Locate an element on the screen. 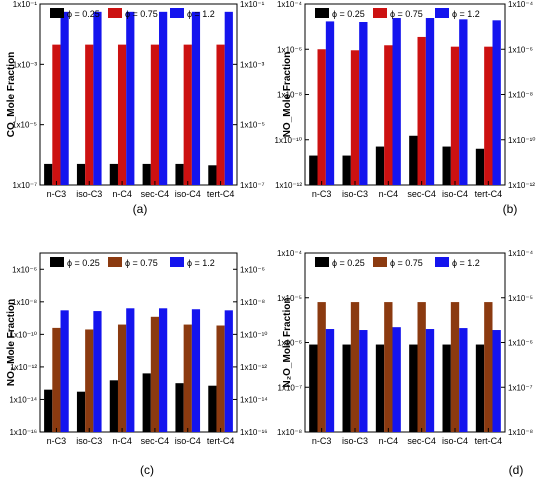 The image size is (550, 487). x-tick-label: iso-C4 is located at coordinates (455, 441).